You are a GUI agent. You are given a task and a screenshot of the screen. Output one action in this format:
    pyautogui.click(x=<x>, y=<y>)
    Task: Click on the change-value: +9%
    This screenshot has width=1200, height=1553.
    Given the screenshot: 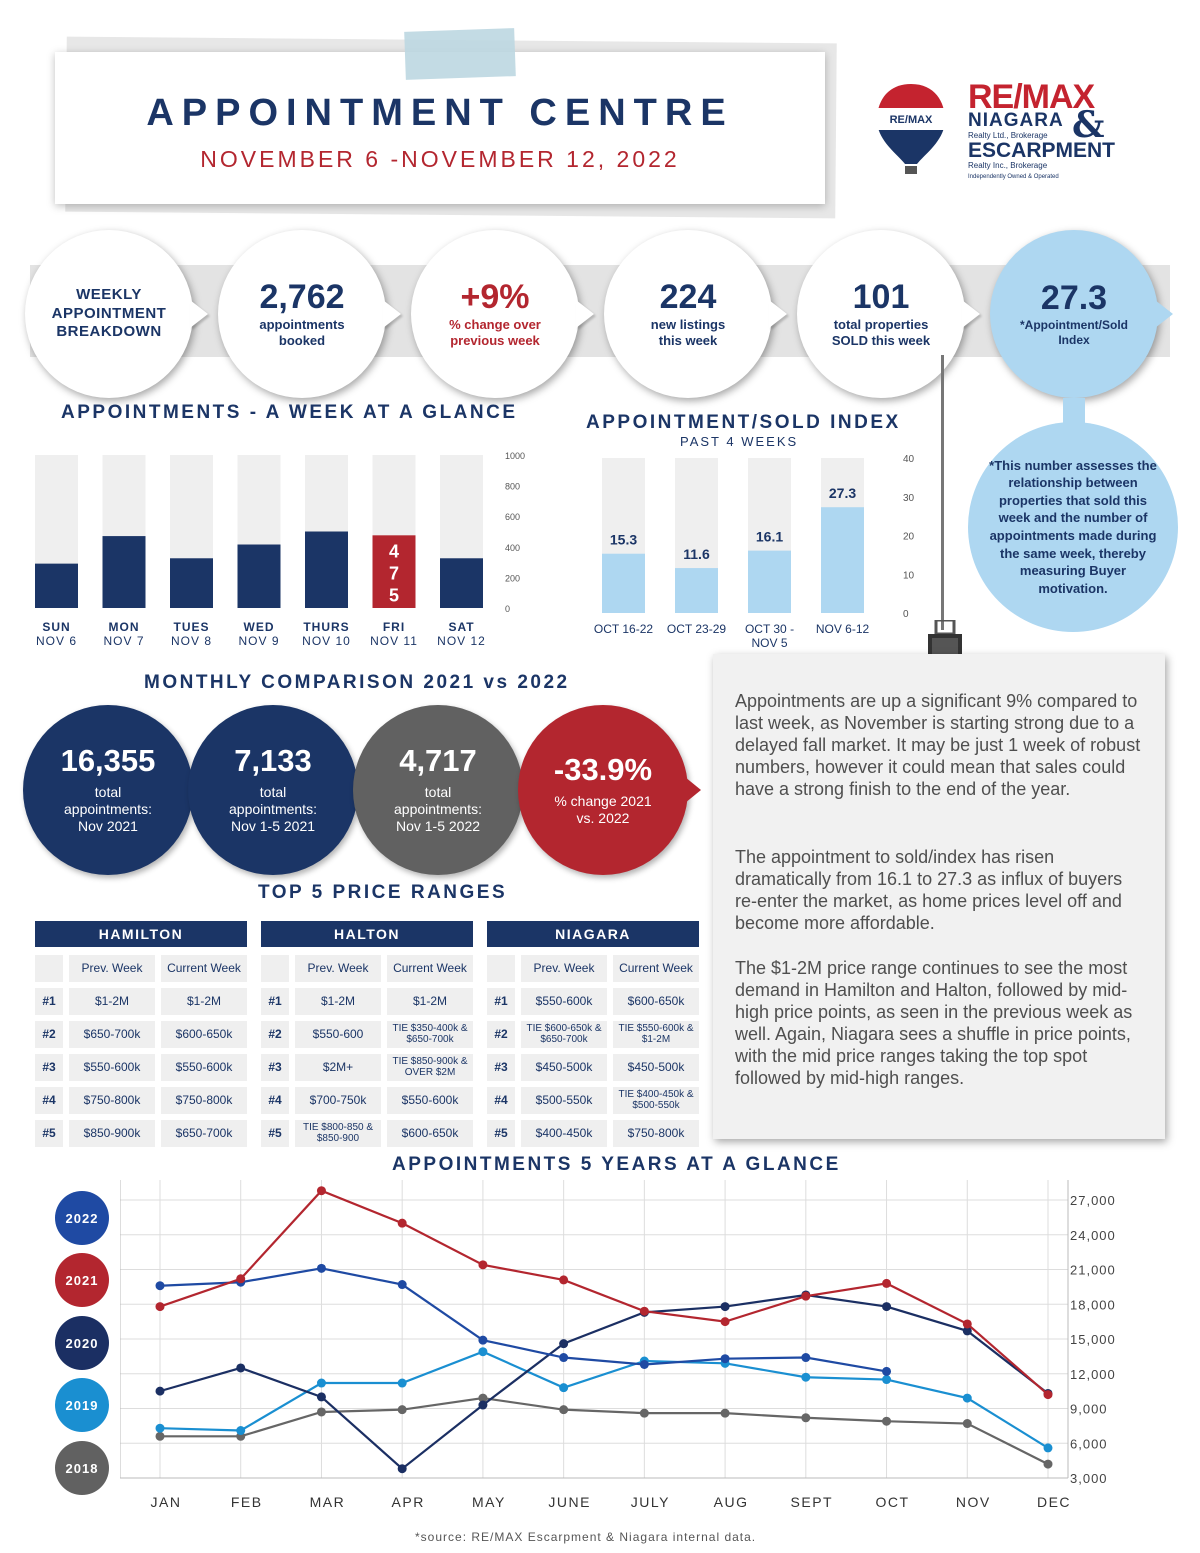 What is the action you would take?
    pyautogui.click(x=495, y=296)
    